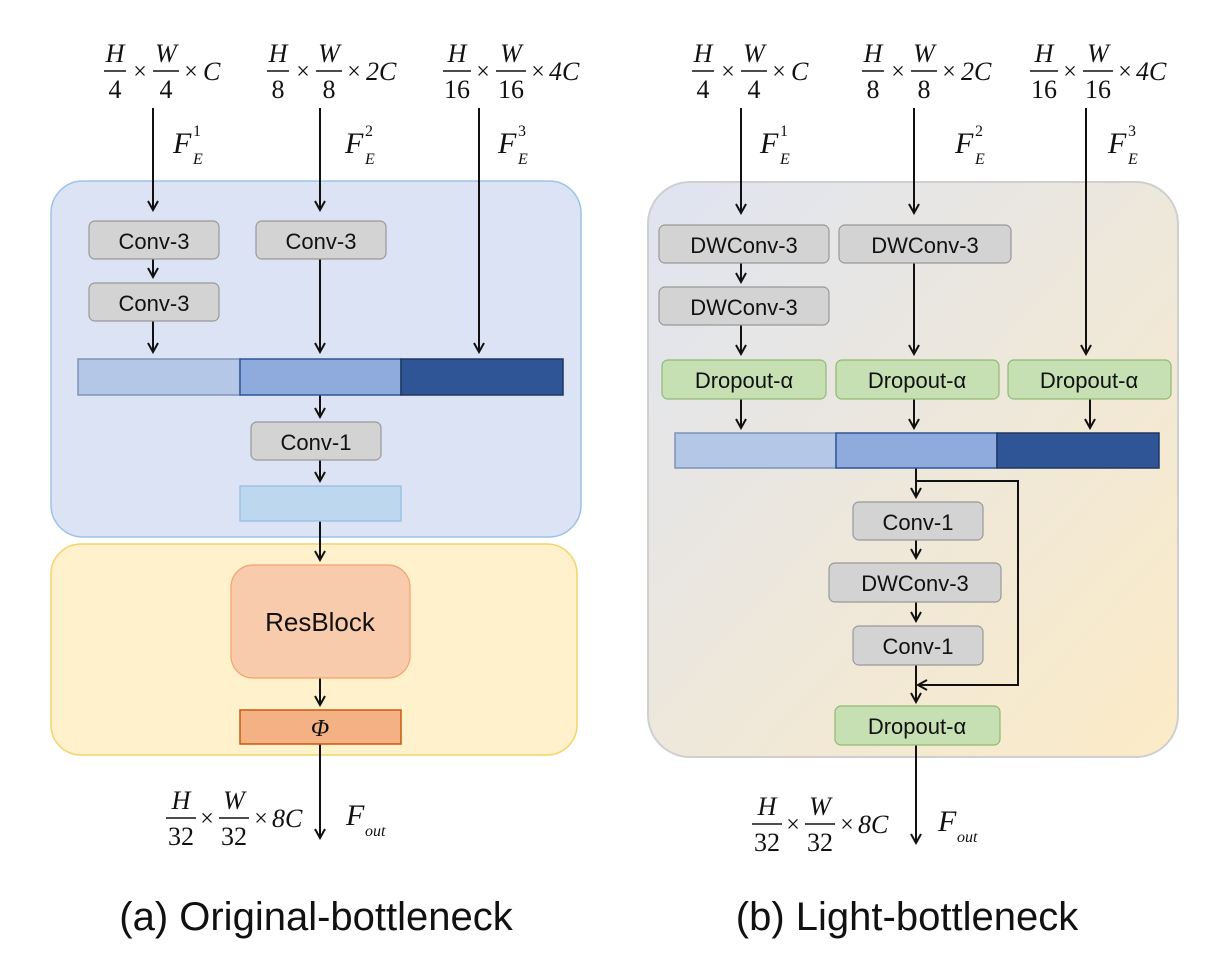  Describe the element at coordinates (917, 450) in the screenshot. I see `right-concat-bar` at that location.